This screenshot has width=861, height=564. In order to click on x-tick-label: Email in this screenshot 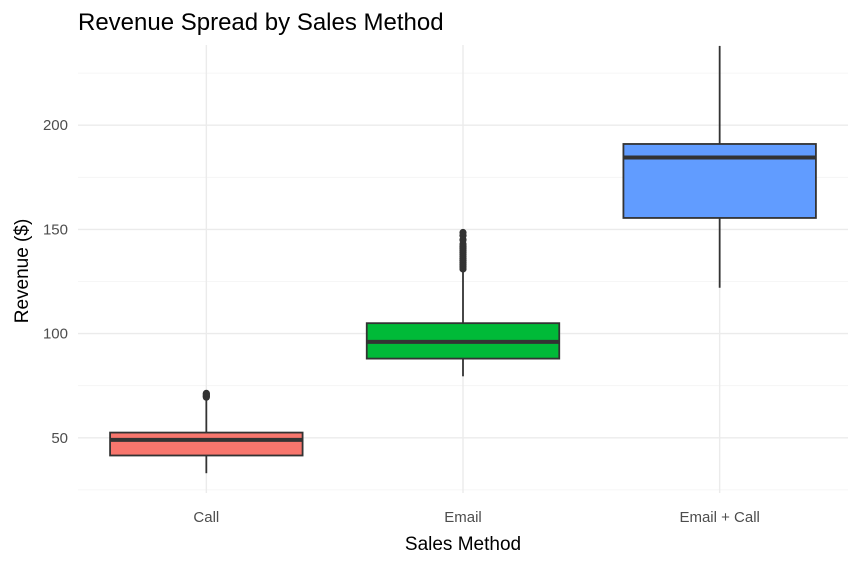, I will do `click(463, 517)`.